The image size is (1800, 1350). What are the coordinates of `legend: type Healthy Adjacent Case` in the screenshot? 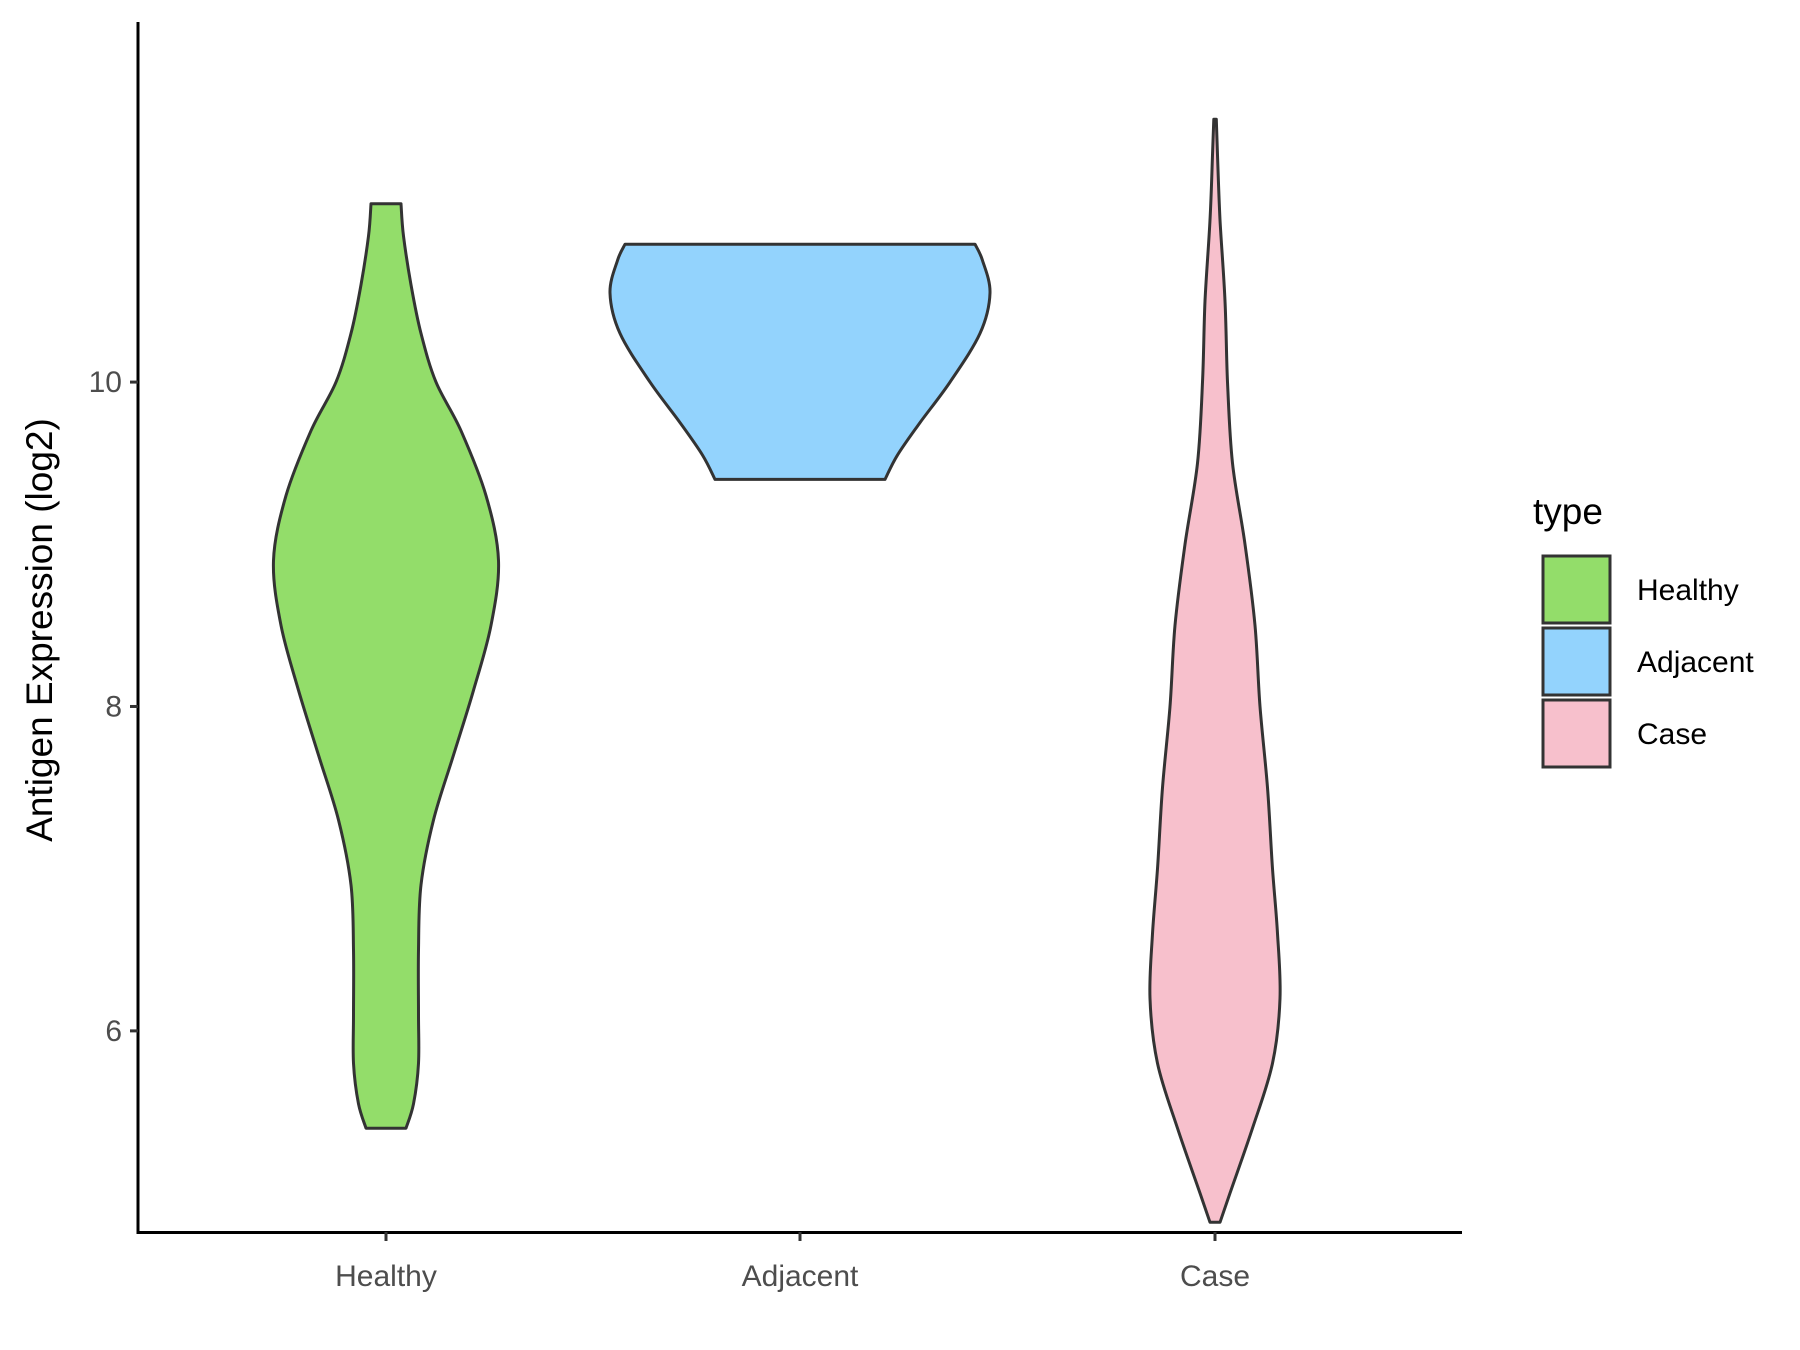 It's located at (1643, 630).